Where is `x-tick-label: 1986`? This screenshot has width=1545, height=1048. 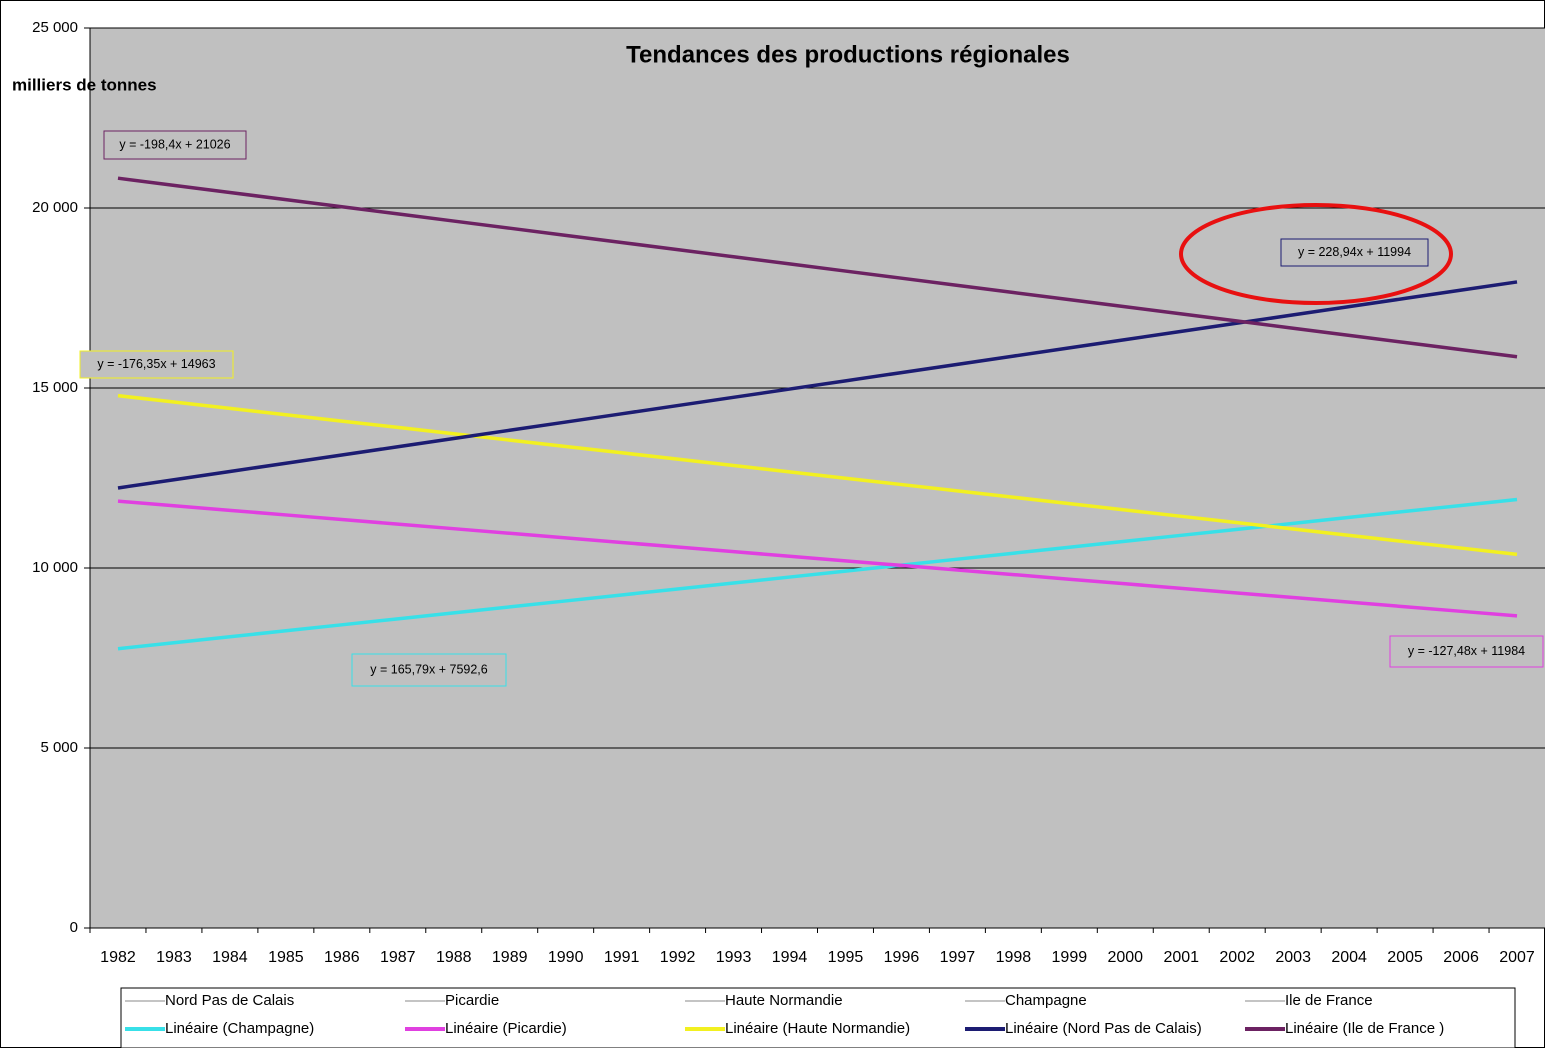
x-tick-label: 1986 is located at coordinates (342, 957).